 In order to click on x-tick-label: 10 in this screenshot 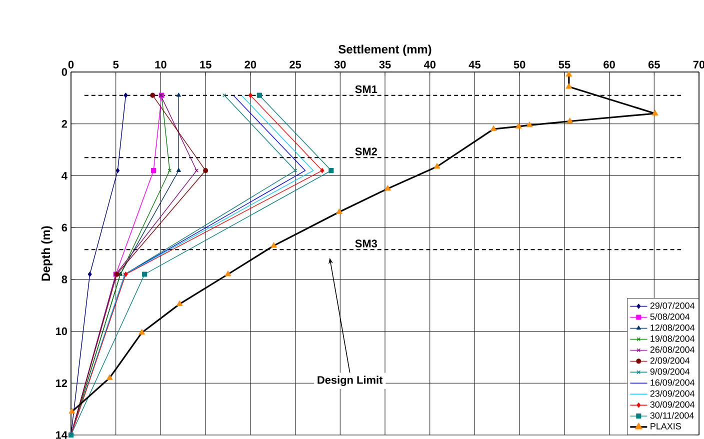, I will do `click(160, 64)`.